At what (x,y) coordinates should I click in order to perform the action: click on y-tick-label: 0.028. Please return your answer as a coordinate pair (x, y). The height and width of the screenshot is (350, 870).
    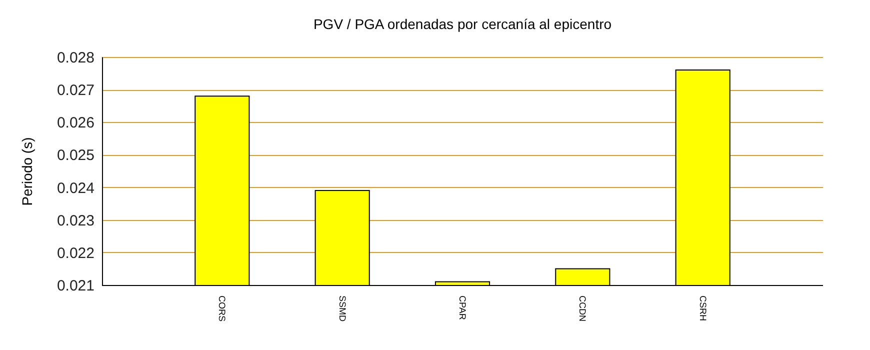
    Looking at the image, I should click on (75, 58).